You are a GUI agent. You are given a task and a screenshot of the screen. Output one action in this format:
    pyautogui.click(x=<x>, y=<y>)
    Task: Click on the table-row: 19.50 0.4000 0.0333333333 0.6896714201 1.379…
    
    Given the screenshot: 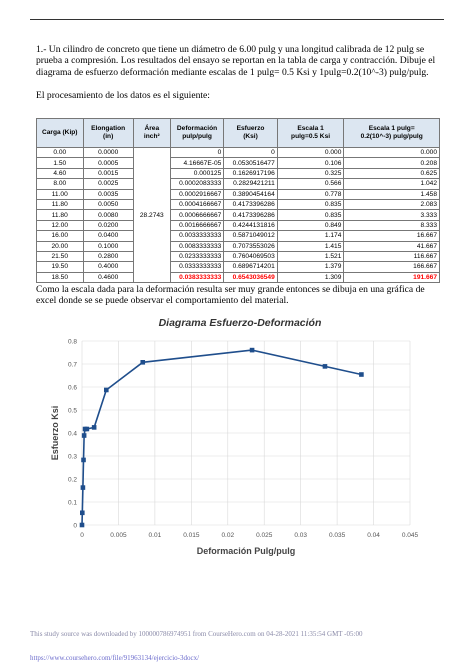 What is the action you would take?
    pyautogui.click(x=238, y=267)
    